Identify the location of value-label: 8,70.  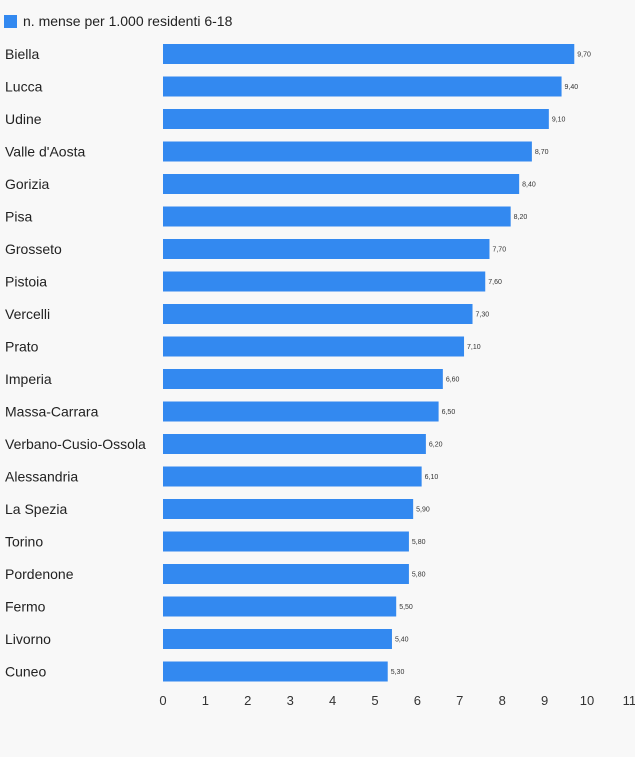
(542, 152).